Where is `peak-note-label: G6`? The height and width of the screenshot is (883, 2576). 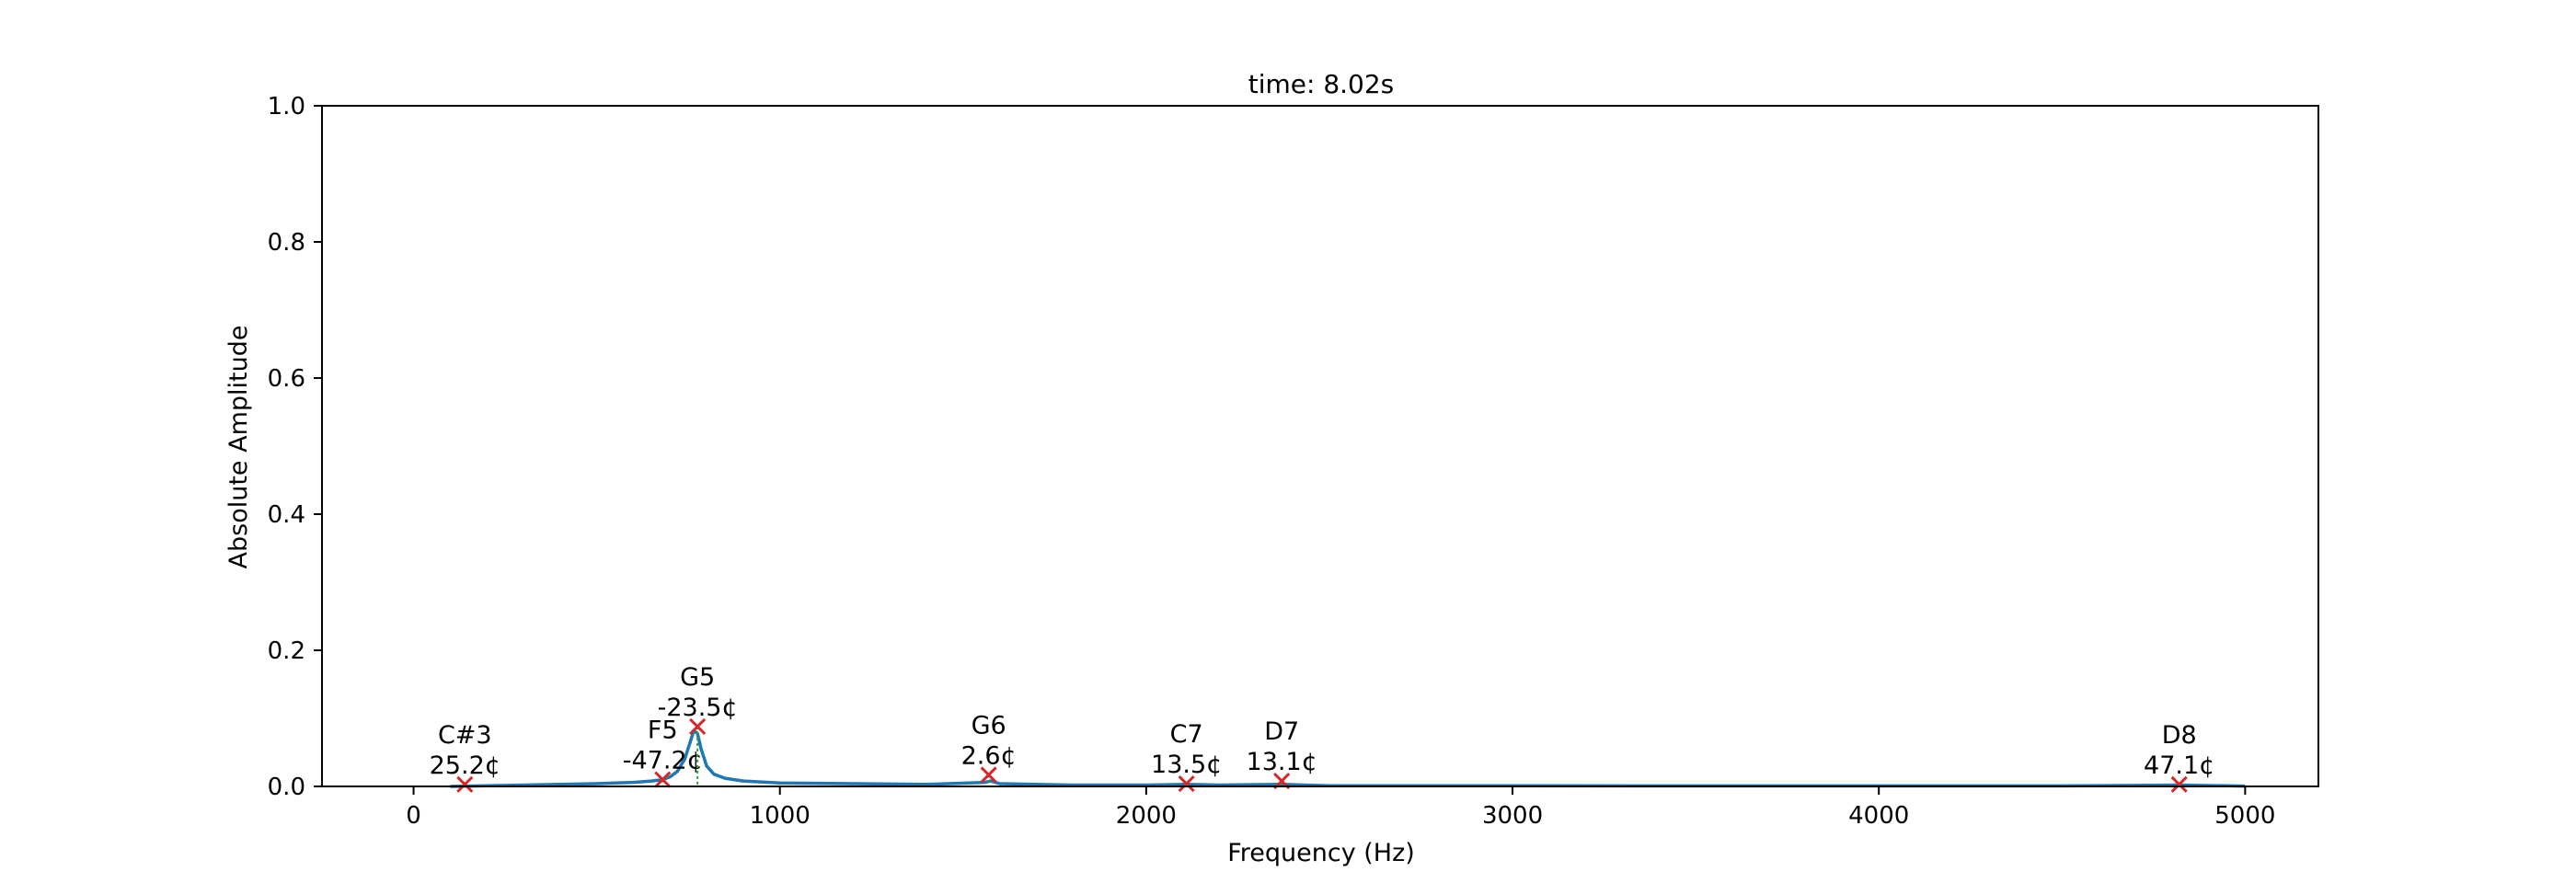 peak-note-label: G6 is located at coordinates (989, 725).